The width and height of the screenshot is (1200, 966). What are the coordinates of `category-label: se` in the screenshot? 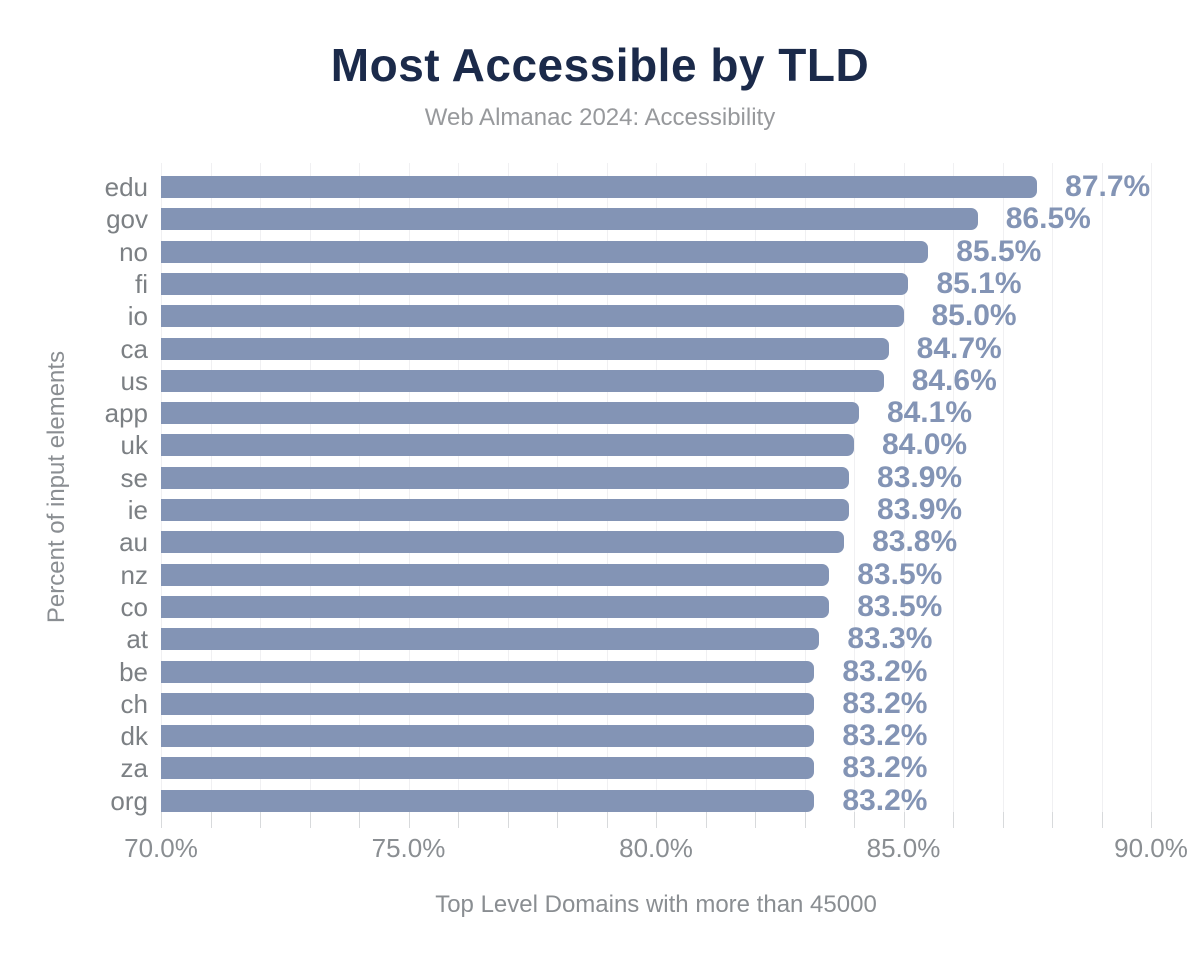 It's located at (134, 477).